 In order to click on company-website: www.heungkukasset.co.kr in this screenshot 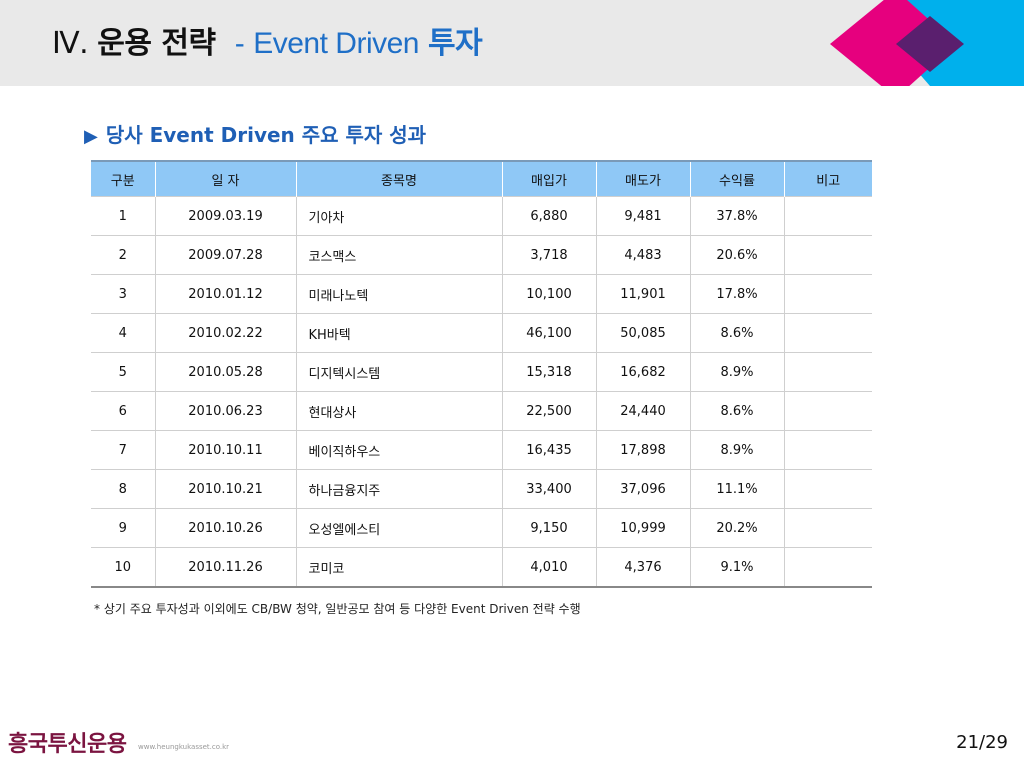, I will do `click(184, 747)`.